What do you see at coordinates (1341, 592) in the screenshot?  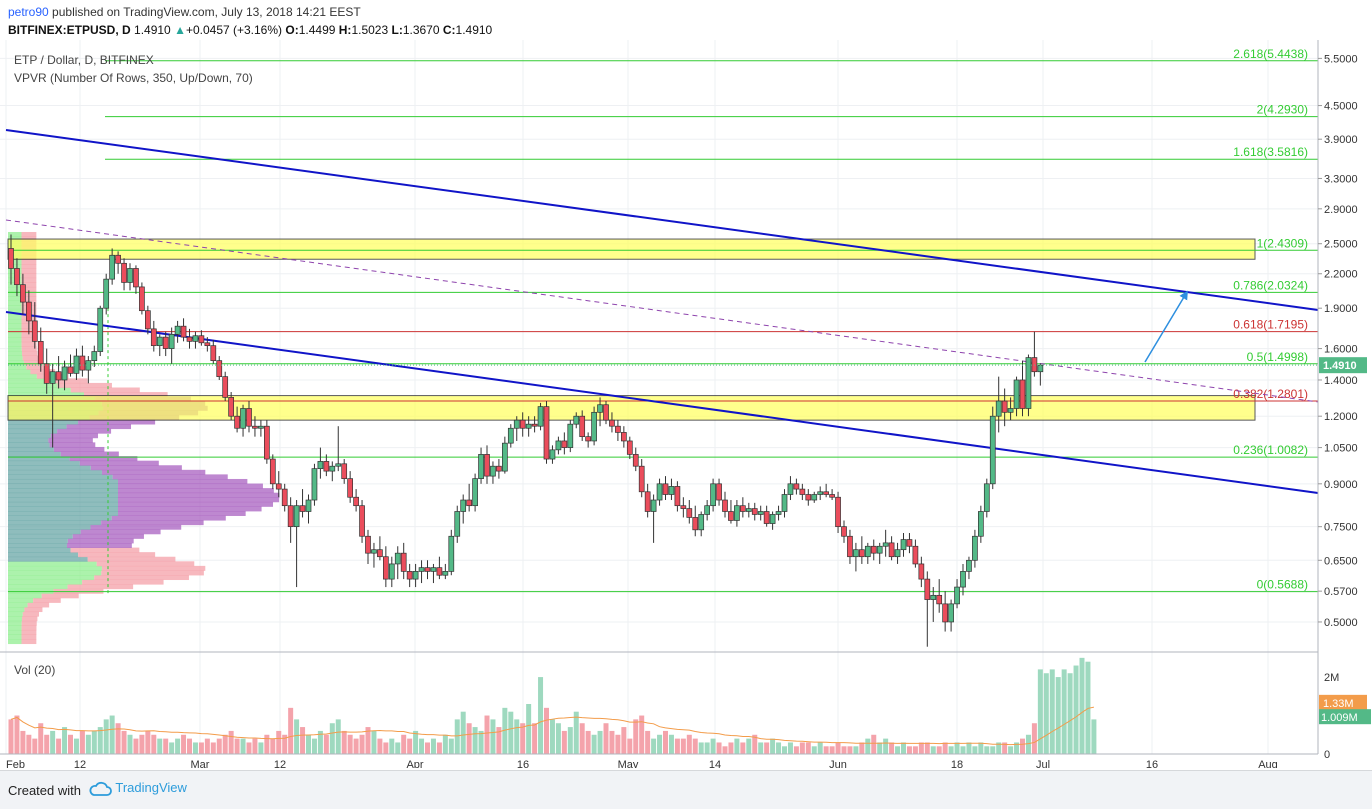 I see `price-tick-label: 0.5700` at bounding box center [1341, 592].